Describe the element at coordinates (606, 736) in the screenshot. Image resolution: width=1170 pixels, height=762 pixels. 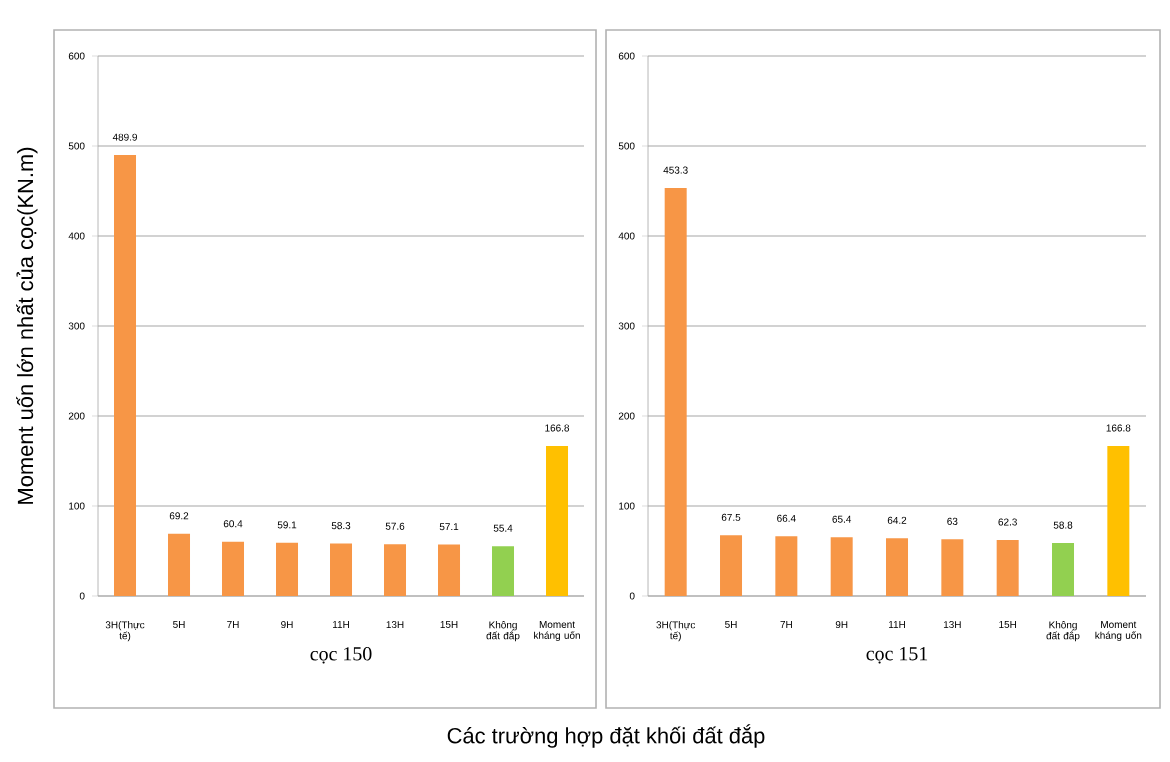
I see `text: Các trường hợp đặt khối đất đắp` at that location.